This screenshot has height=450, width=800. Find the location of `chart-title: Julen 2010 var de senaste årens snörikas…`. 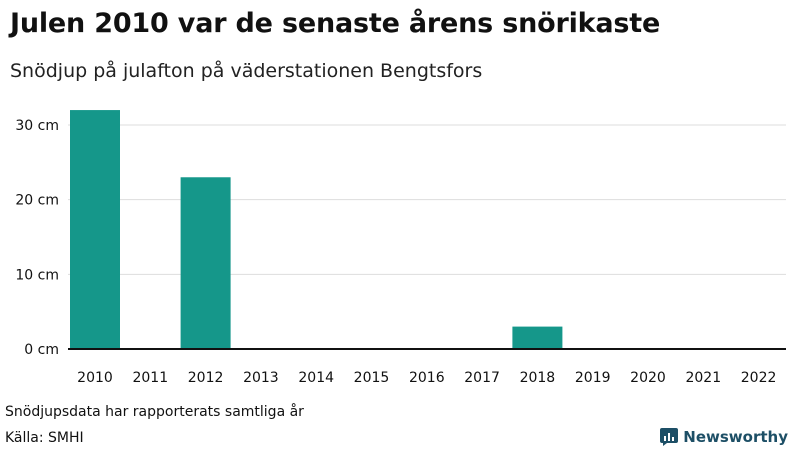

chart-title: Julen 2010 var de senaste årens snörikas… is located at coordinates (335, 23).